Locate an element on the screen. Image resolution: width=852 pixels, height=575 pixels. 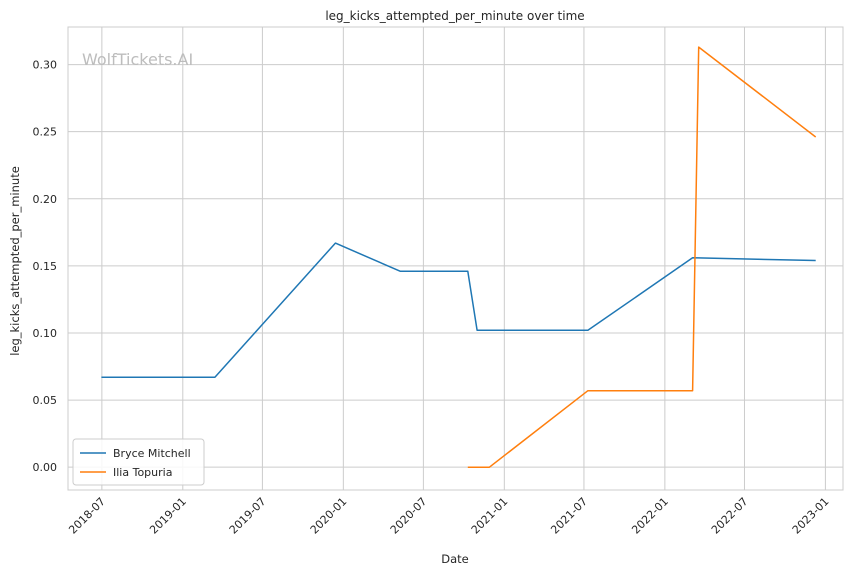
y-tick-label: 0.15 is located at coordinates (45, 266).